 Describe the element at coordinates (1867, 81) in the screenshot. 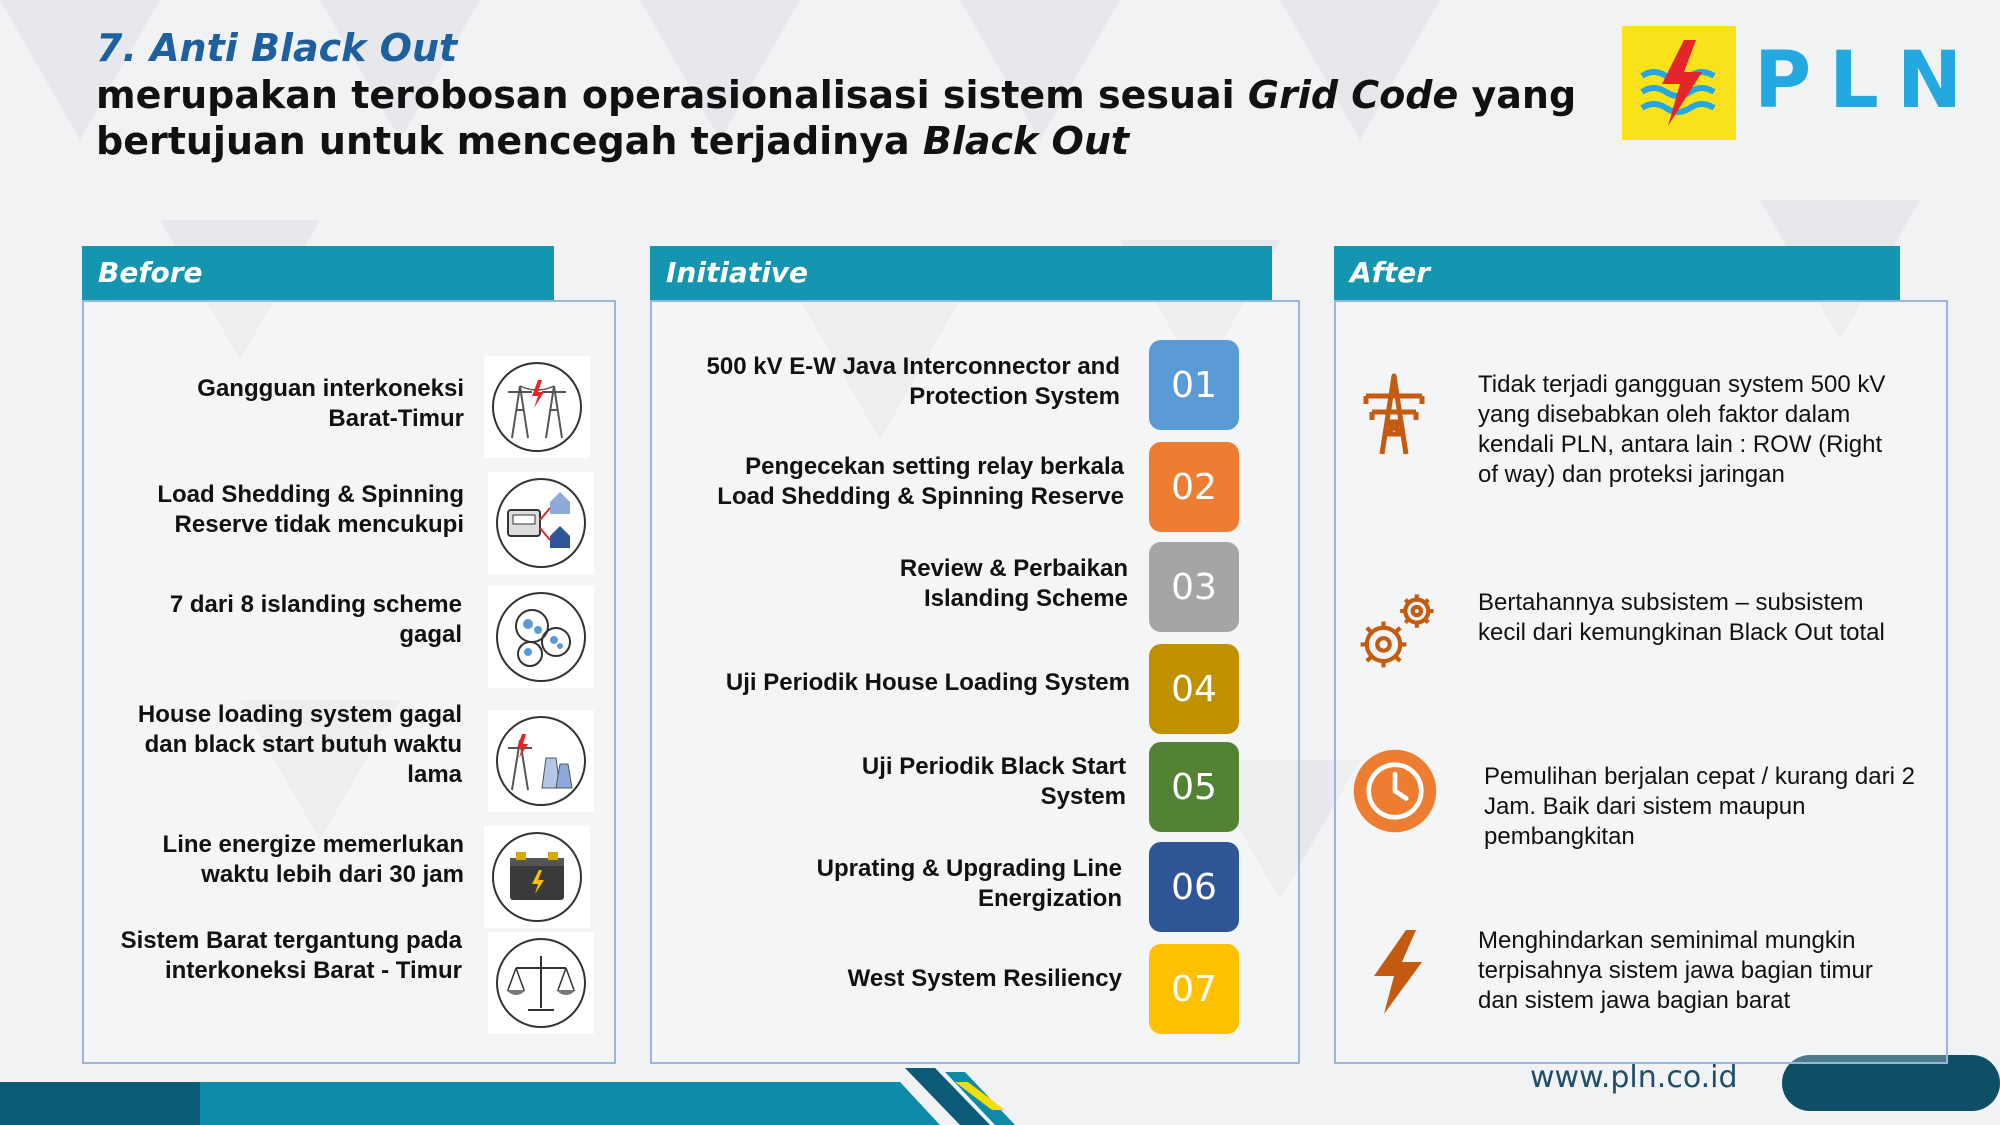

I see `pln-logo-text: PLN` at that location.